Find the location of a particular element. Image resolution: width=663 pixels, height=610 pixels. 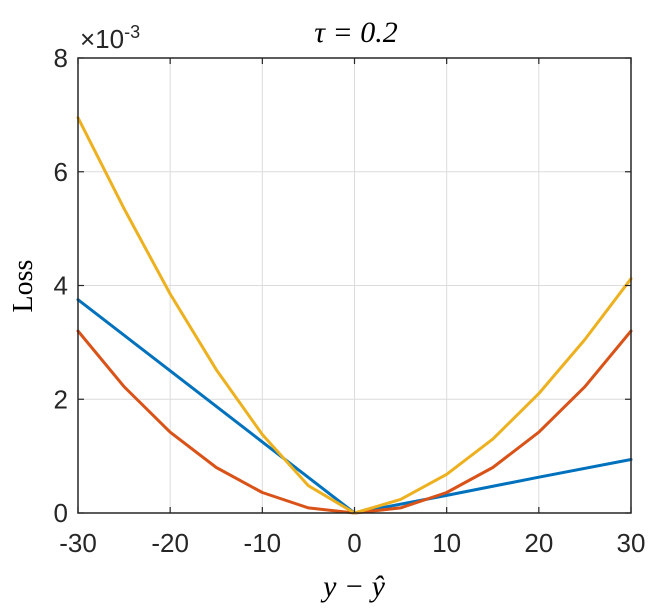

y-exponent: ×10⁻³ is located at coordinates (110, 38).